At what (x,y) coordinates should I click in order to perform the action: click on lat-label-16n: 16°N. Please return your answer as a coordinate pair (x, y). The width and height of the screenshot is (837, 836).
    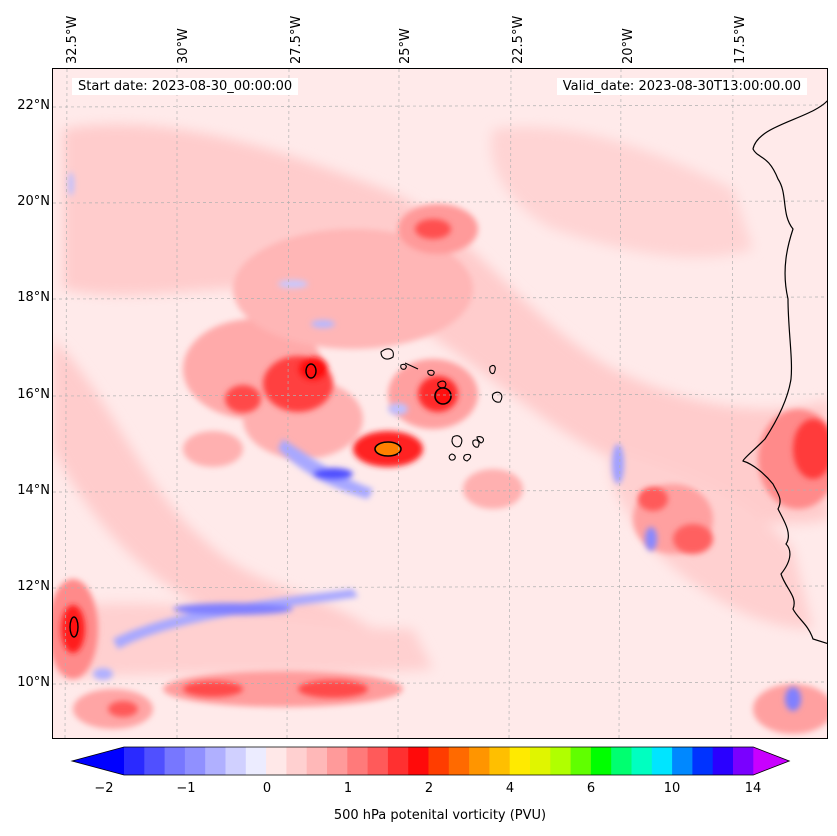
    Looking at the image, I should click on (33, 394).